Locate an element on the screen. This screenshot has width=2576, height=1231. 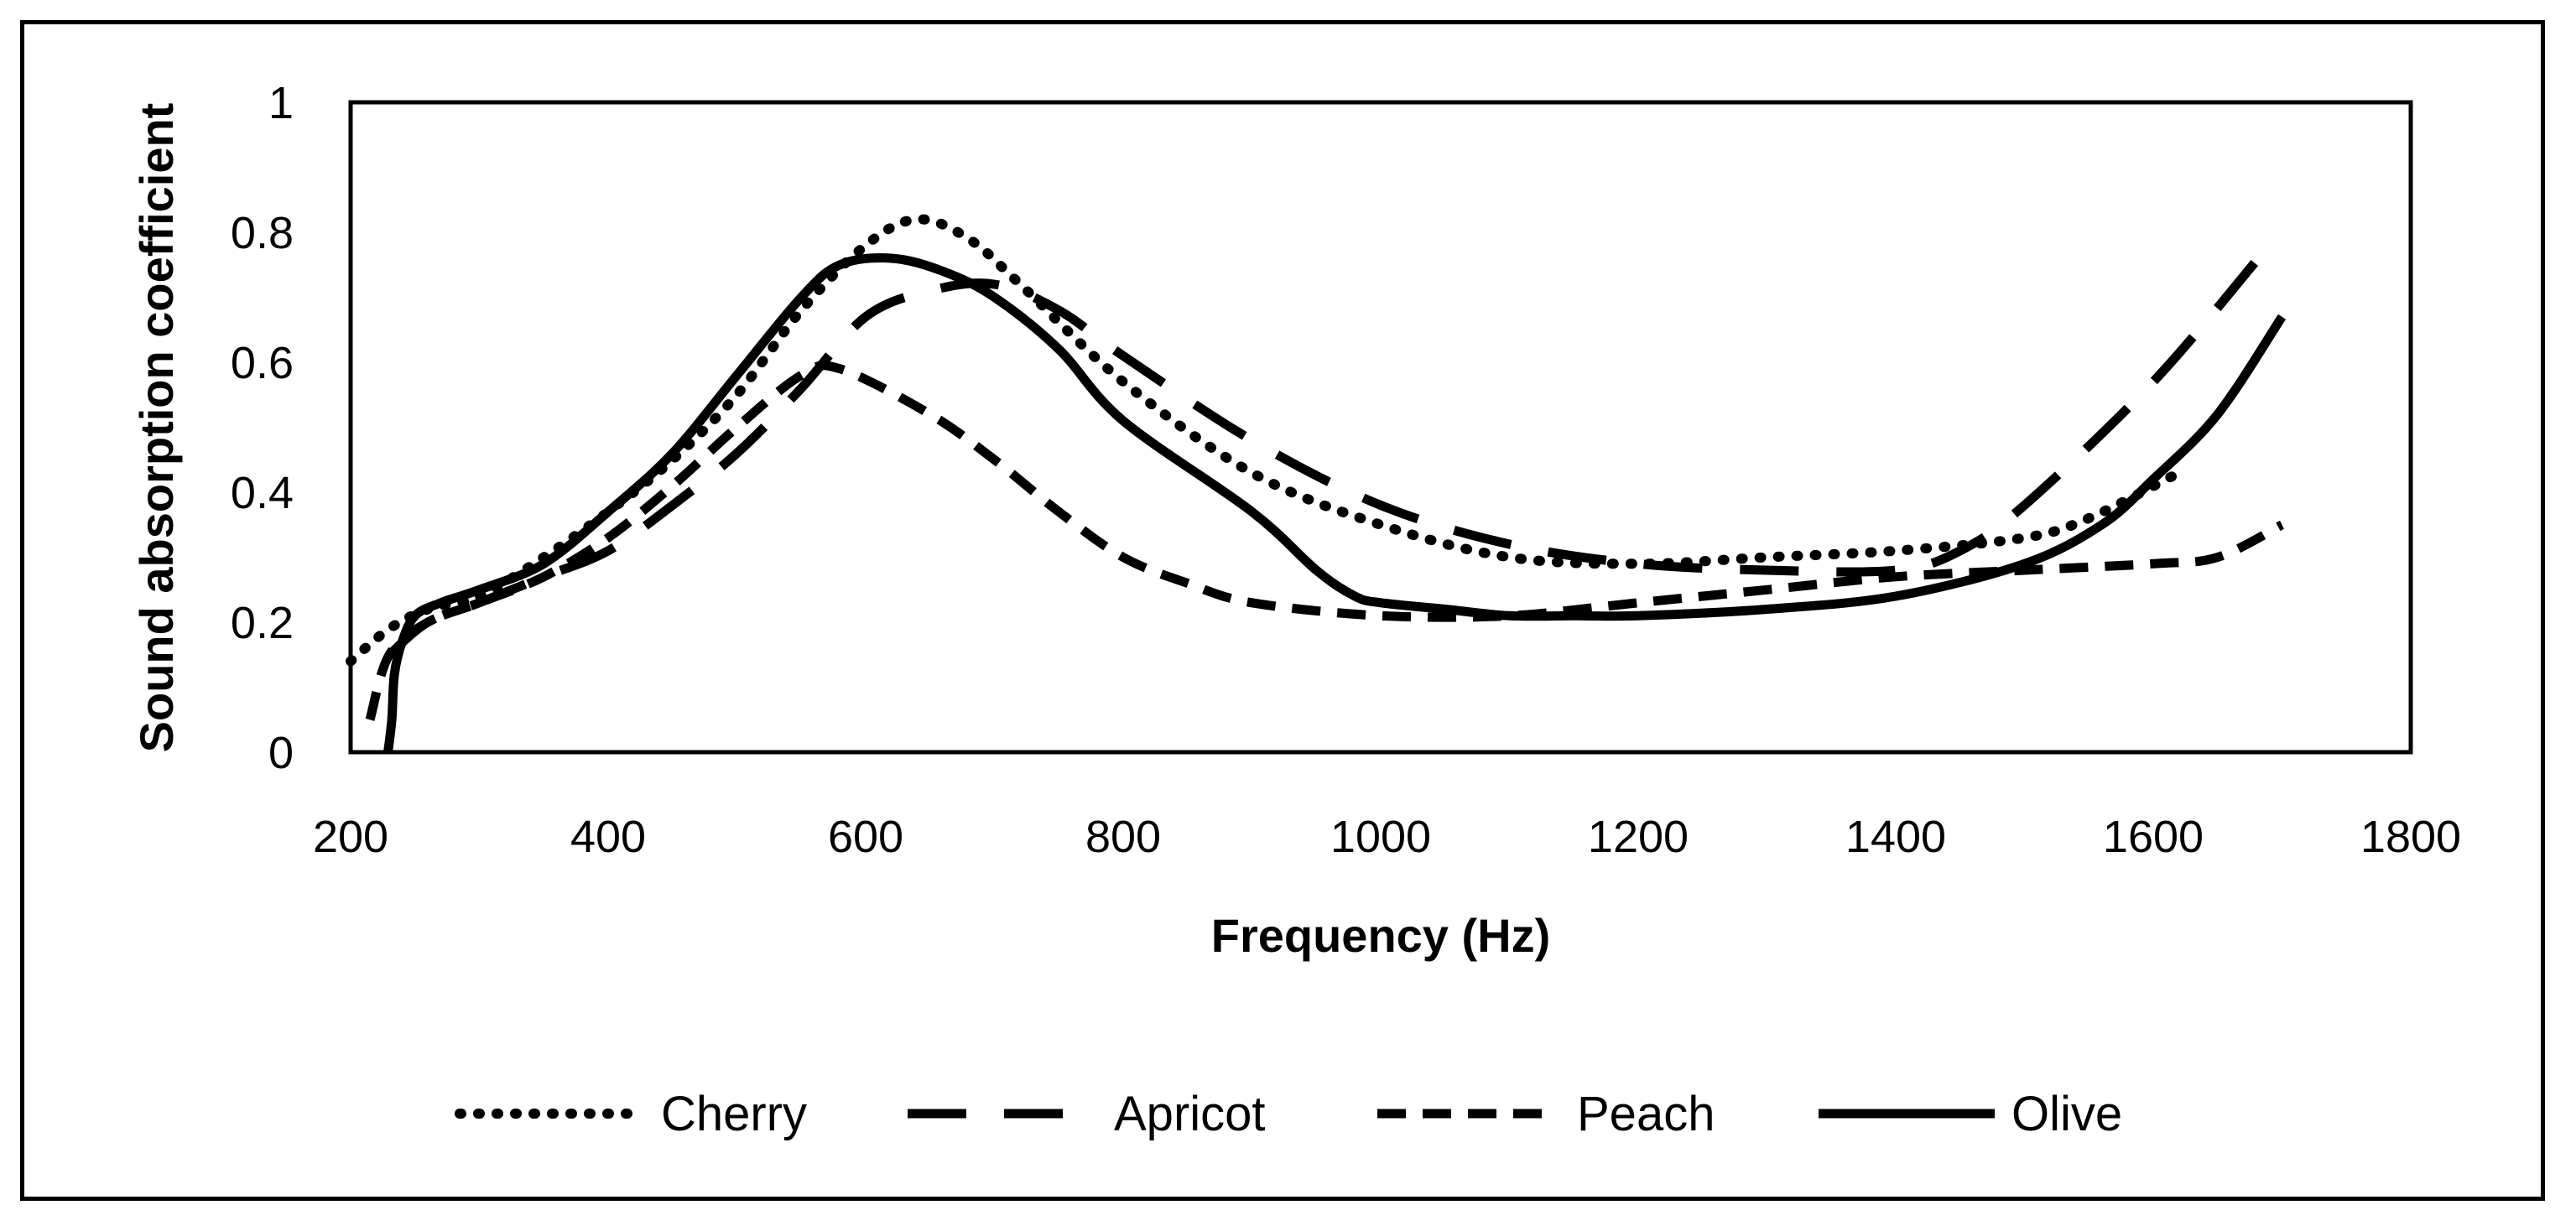
y-tick-labels: 0 0.2 0.4 0.6 0.8 1 is located at coordinates (262, 428).